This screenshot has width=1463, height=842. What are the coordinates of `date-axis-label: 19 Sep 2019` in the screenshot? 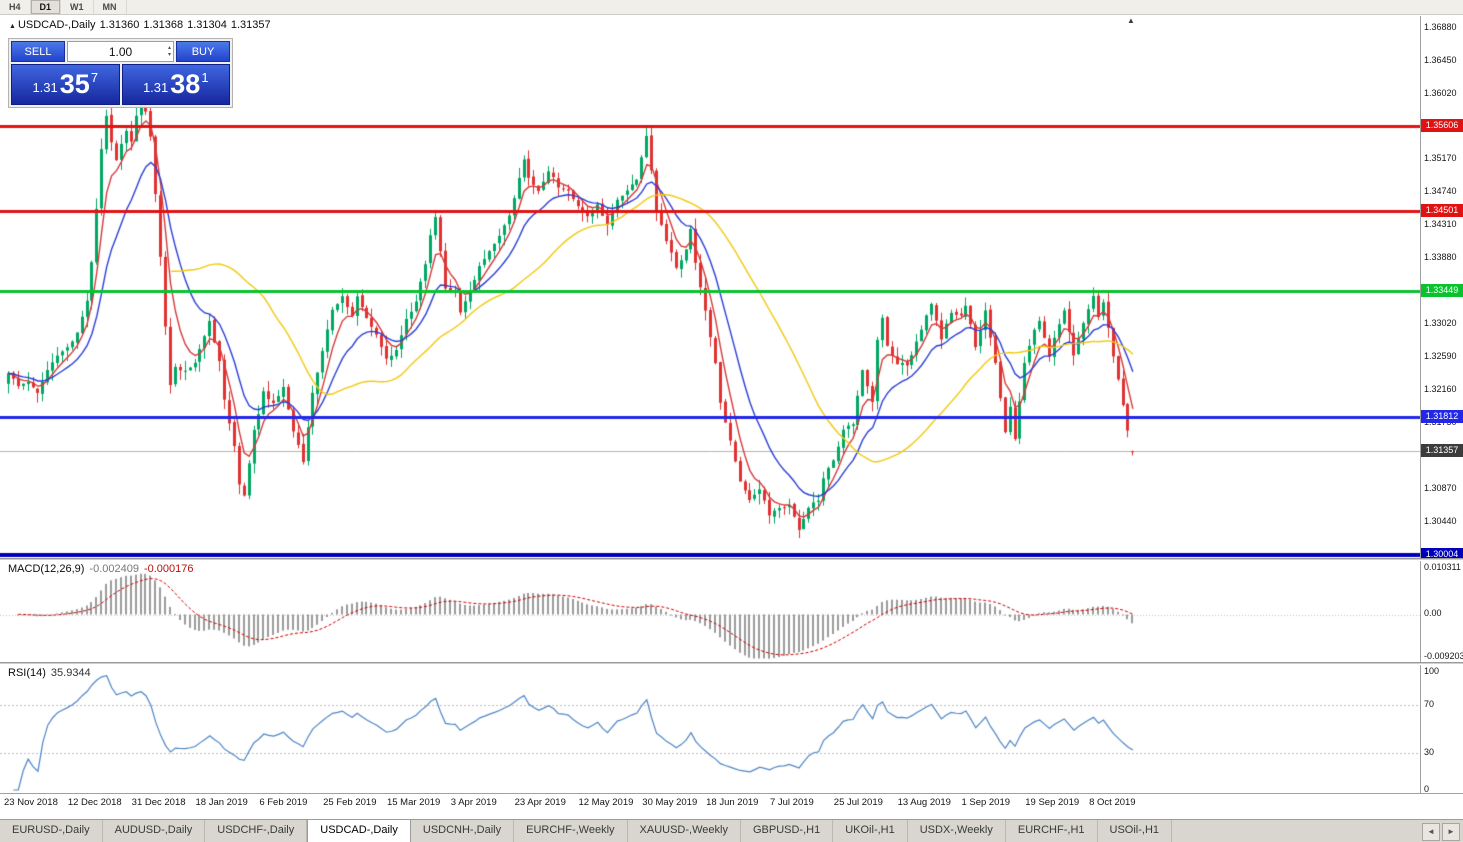 It's located at (1052, 802).